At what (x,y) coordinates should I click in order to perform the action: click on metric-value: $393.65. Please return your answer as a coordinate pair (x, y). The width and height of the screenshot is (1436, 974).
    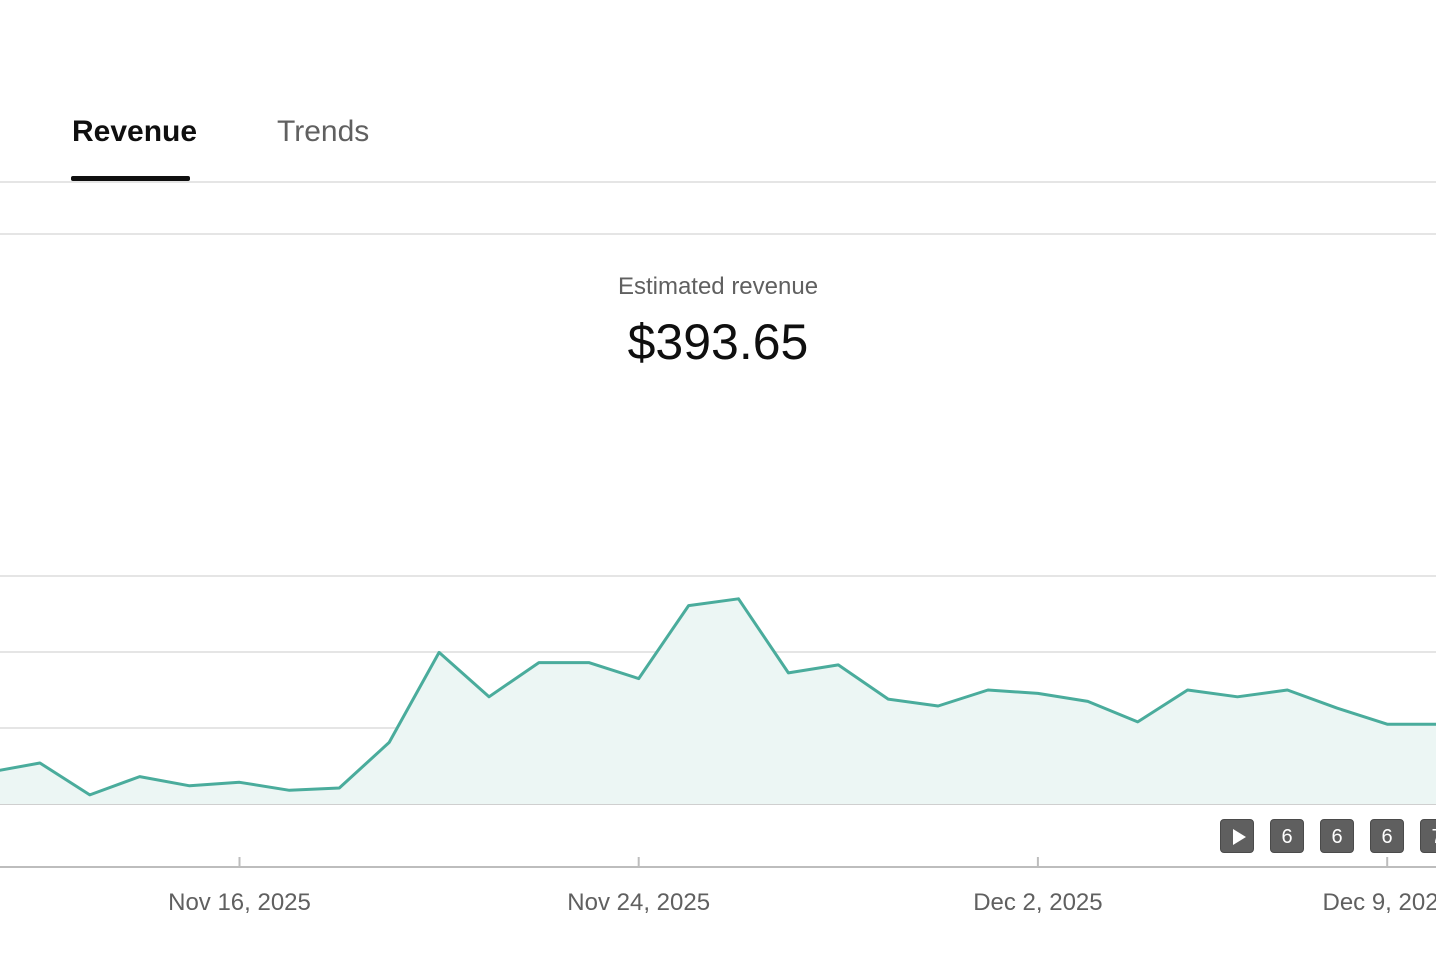
    Looking at the image, I should click on (718, 342).